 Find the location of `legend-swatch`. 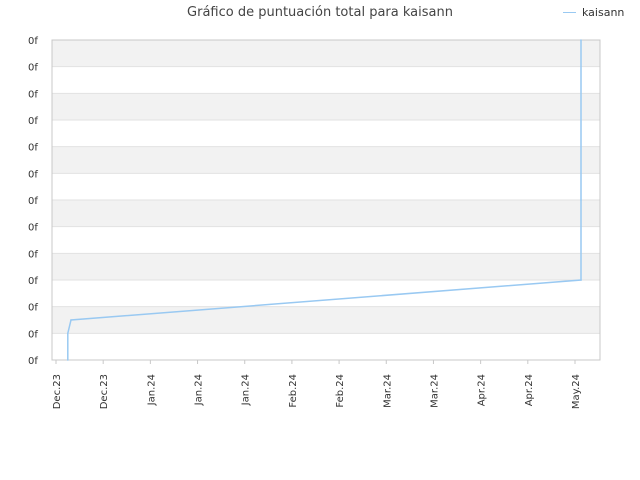

legend-swatch is located at coordinates (569, 12).